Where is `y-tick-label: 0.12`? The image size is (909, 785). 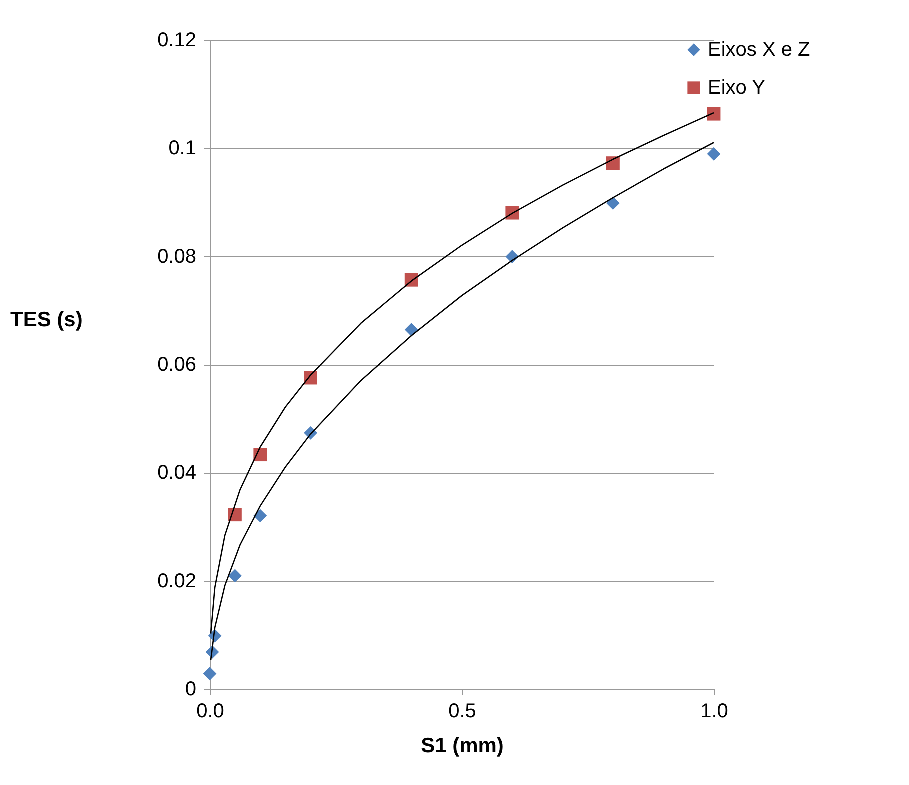 y-tick-label: 0.12 is located at coordinates (177, 41).